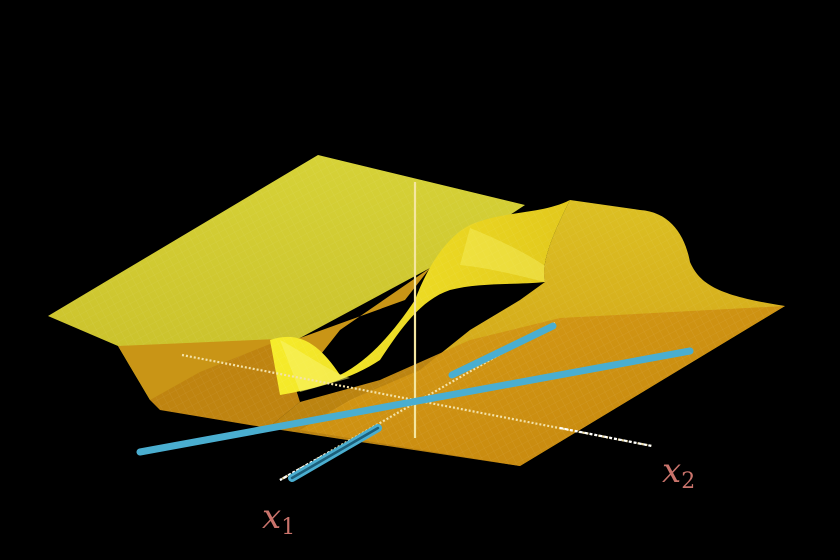  What do you see at coordinates (335, 453) in the screenshot?
I see `blue-line-lower-segment-outline` at bounding box center [335, 453].